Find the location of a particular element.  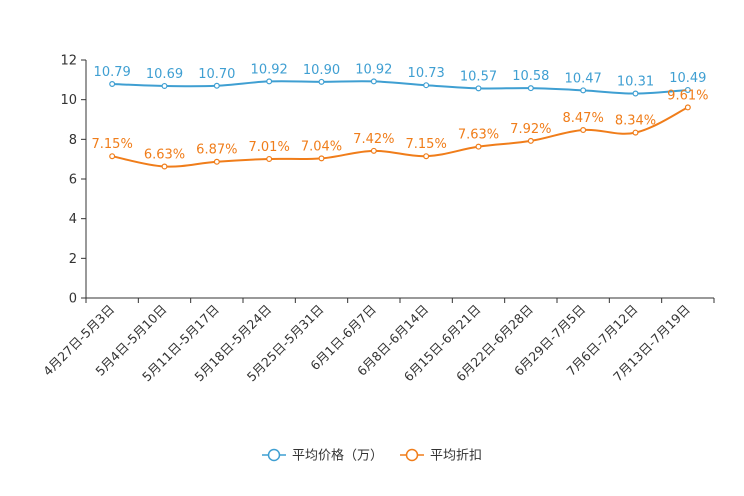

data-label: 6.63% is located at coordinates (164, 155).